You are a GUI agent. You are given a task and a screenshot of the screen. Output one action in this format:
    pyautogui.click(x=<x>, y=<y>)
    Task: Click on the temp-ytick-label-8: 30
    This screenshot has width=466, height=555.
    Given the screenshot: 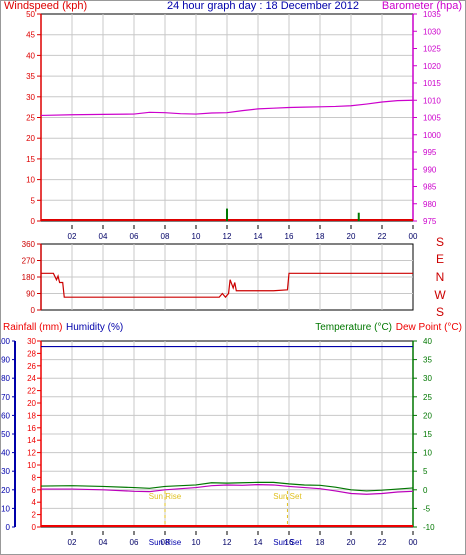 What is the action you would take?
    pyautogui.click(x=427, y=378)
    